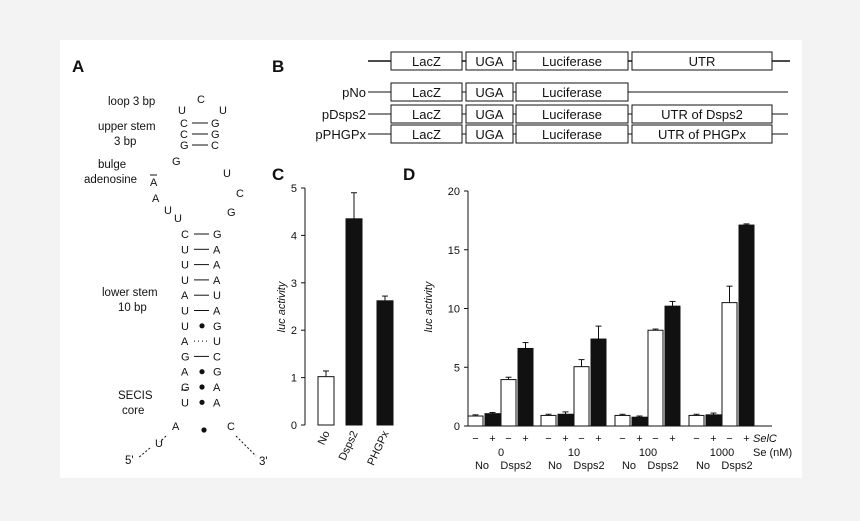  What do you see at coordinates (217, 296) in the screenshot?
I see `nt-lower-right: U` at bounding box center [217, 296].